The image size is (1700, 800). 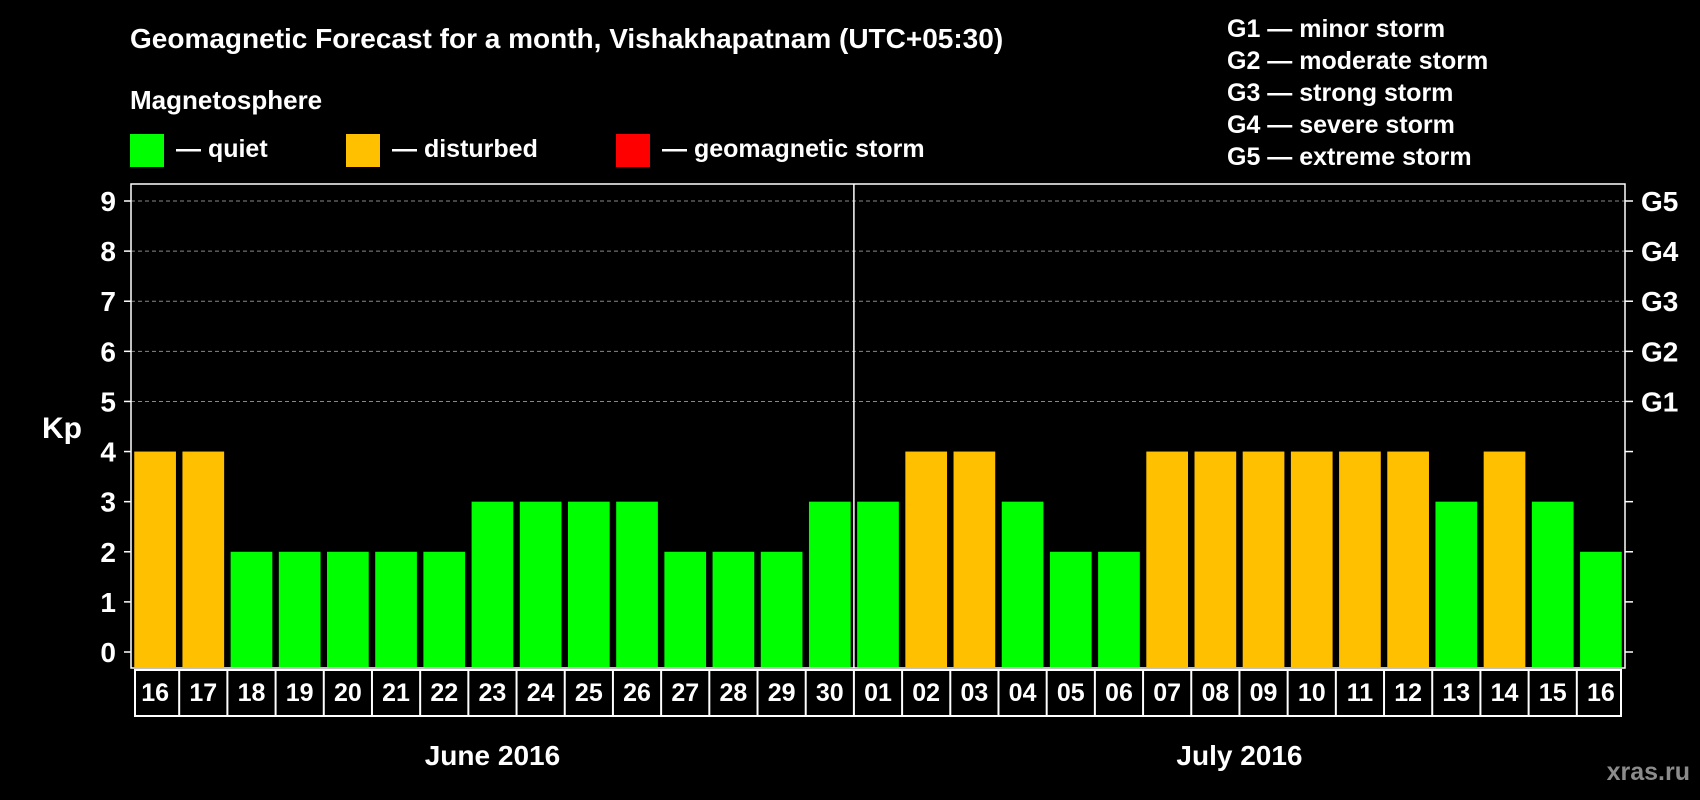 I want to click on y-tick-label-4: 4, so click(x=108, y=452).